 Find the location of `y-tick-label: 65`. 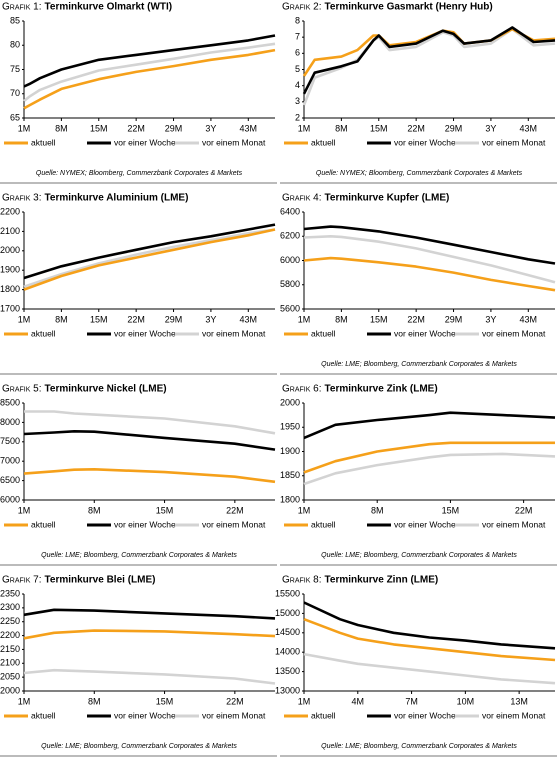

y-tick-label: 65 is located at coordinates (15, 117).